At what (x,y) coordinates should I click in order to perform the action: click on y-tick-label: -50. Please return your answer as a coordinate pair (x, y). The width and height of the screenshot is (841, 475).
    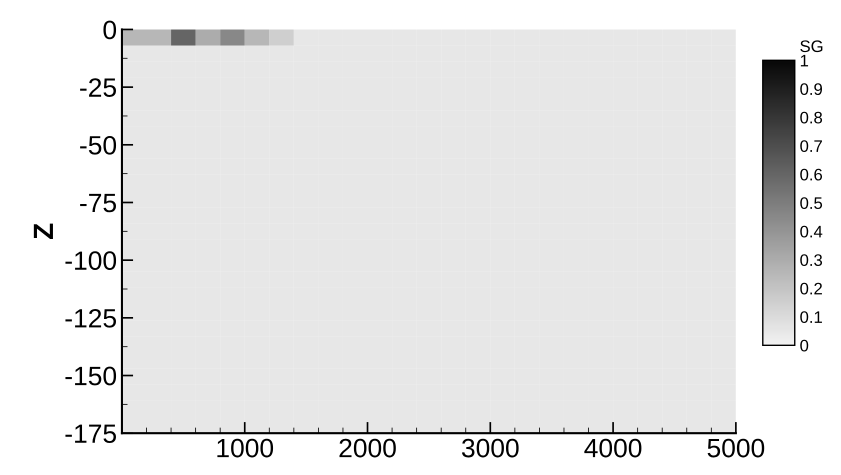
    Looking at the image, I should click on (98, 145).